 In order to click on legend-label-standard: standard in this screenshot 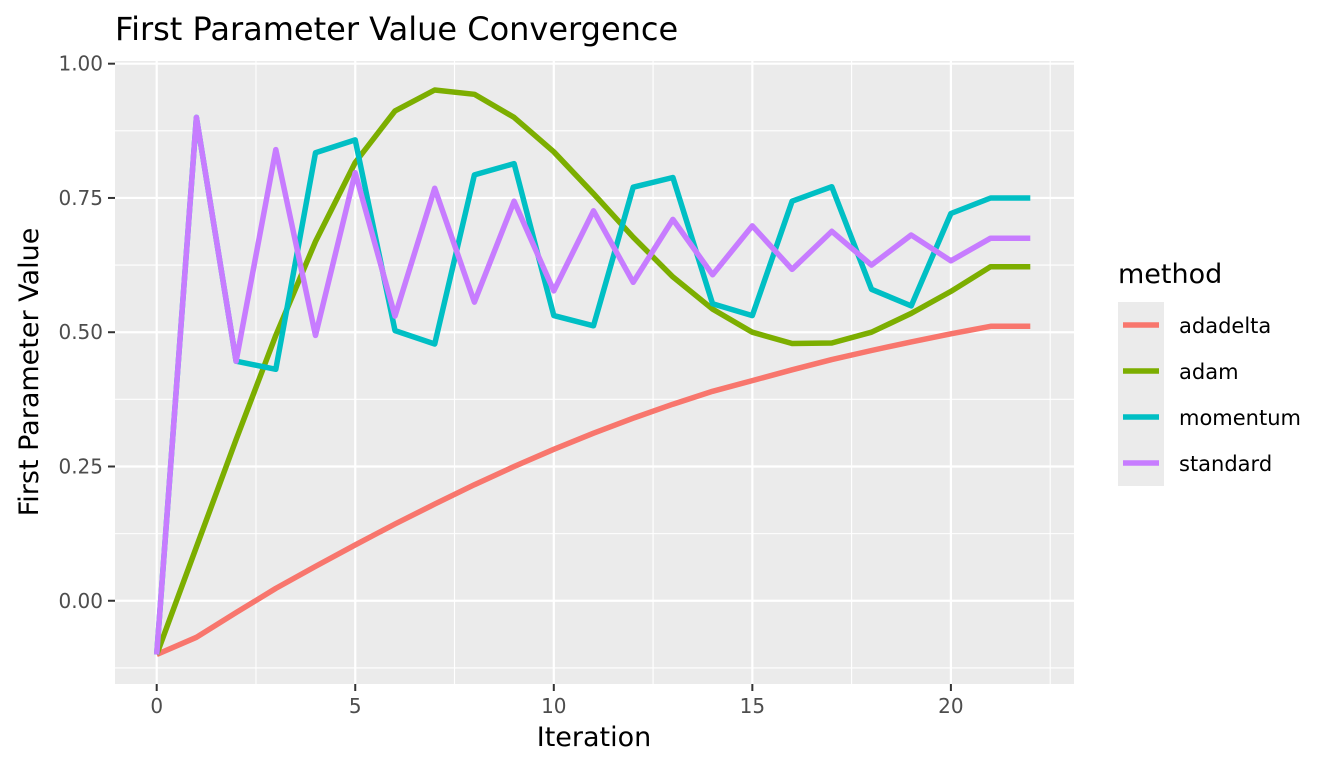, I will do `click(1225, 464)`.